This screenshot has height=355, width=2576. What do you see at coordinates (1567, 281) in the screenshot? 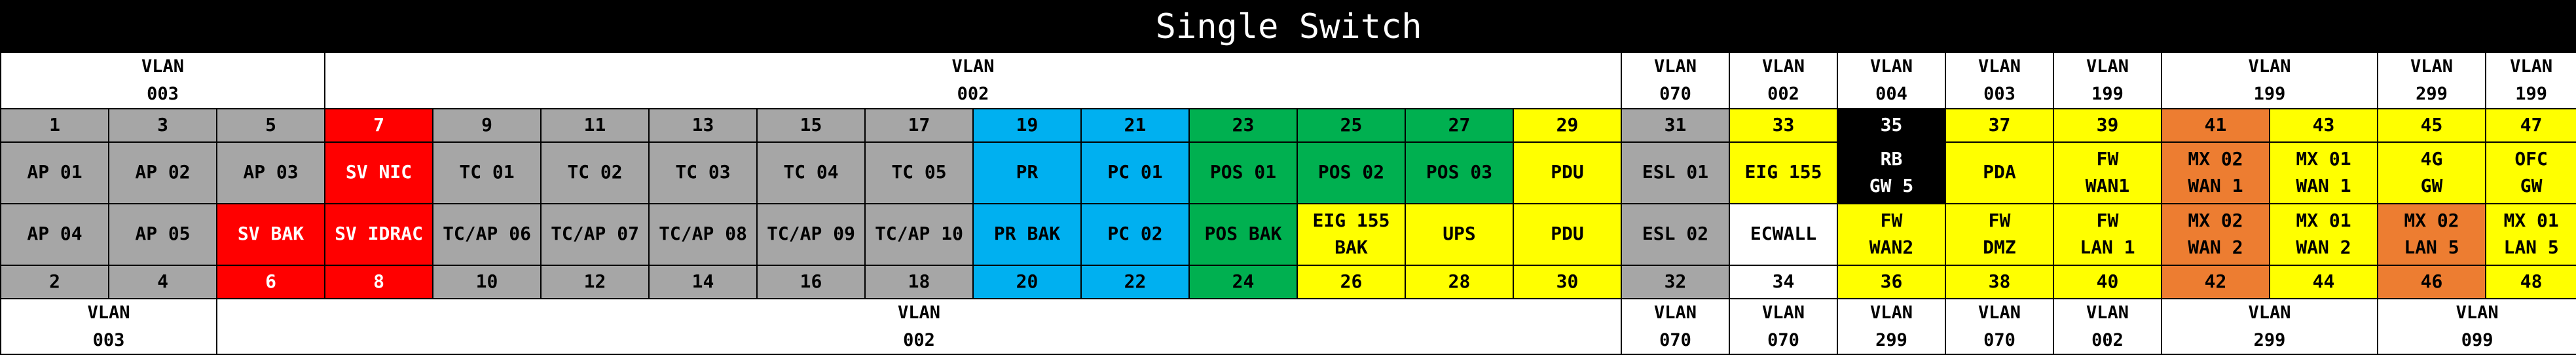
I see `port-number: 30` at bounding box center [1567, 281].